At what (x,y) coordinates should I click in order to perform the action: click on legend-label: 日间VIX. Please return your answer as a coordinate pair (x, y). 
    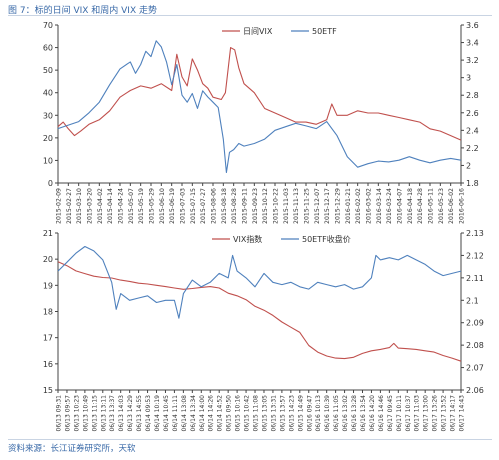
    Looking at the image, I should click on (258, 31).